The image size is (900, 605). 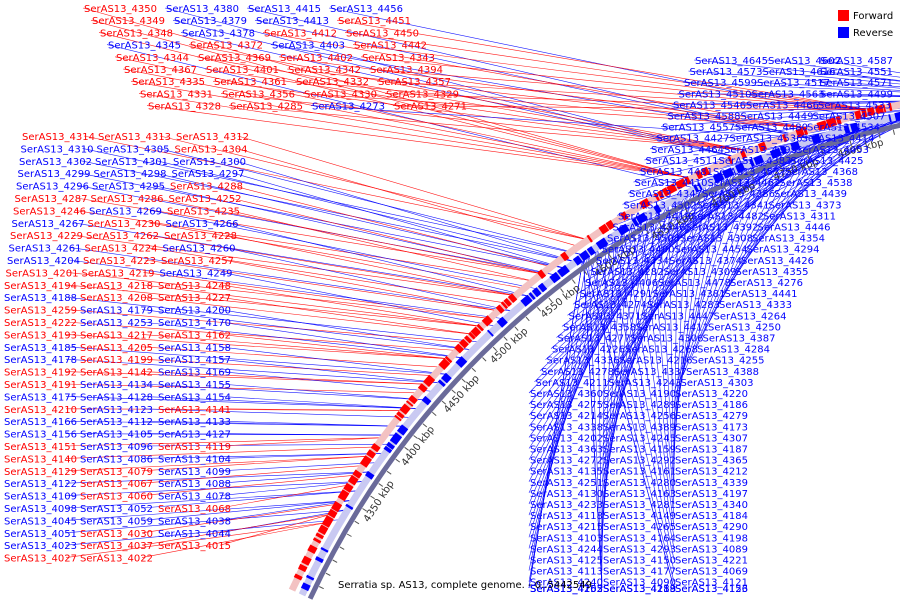 What do you see at coordinates (832, 150) in the screenshot?
I see `gene-label: SerAS13_4453` at bounding box center [832, 150].